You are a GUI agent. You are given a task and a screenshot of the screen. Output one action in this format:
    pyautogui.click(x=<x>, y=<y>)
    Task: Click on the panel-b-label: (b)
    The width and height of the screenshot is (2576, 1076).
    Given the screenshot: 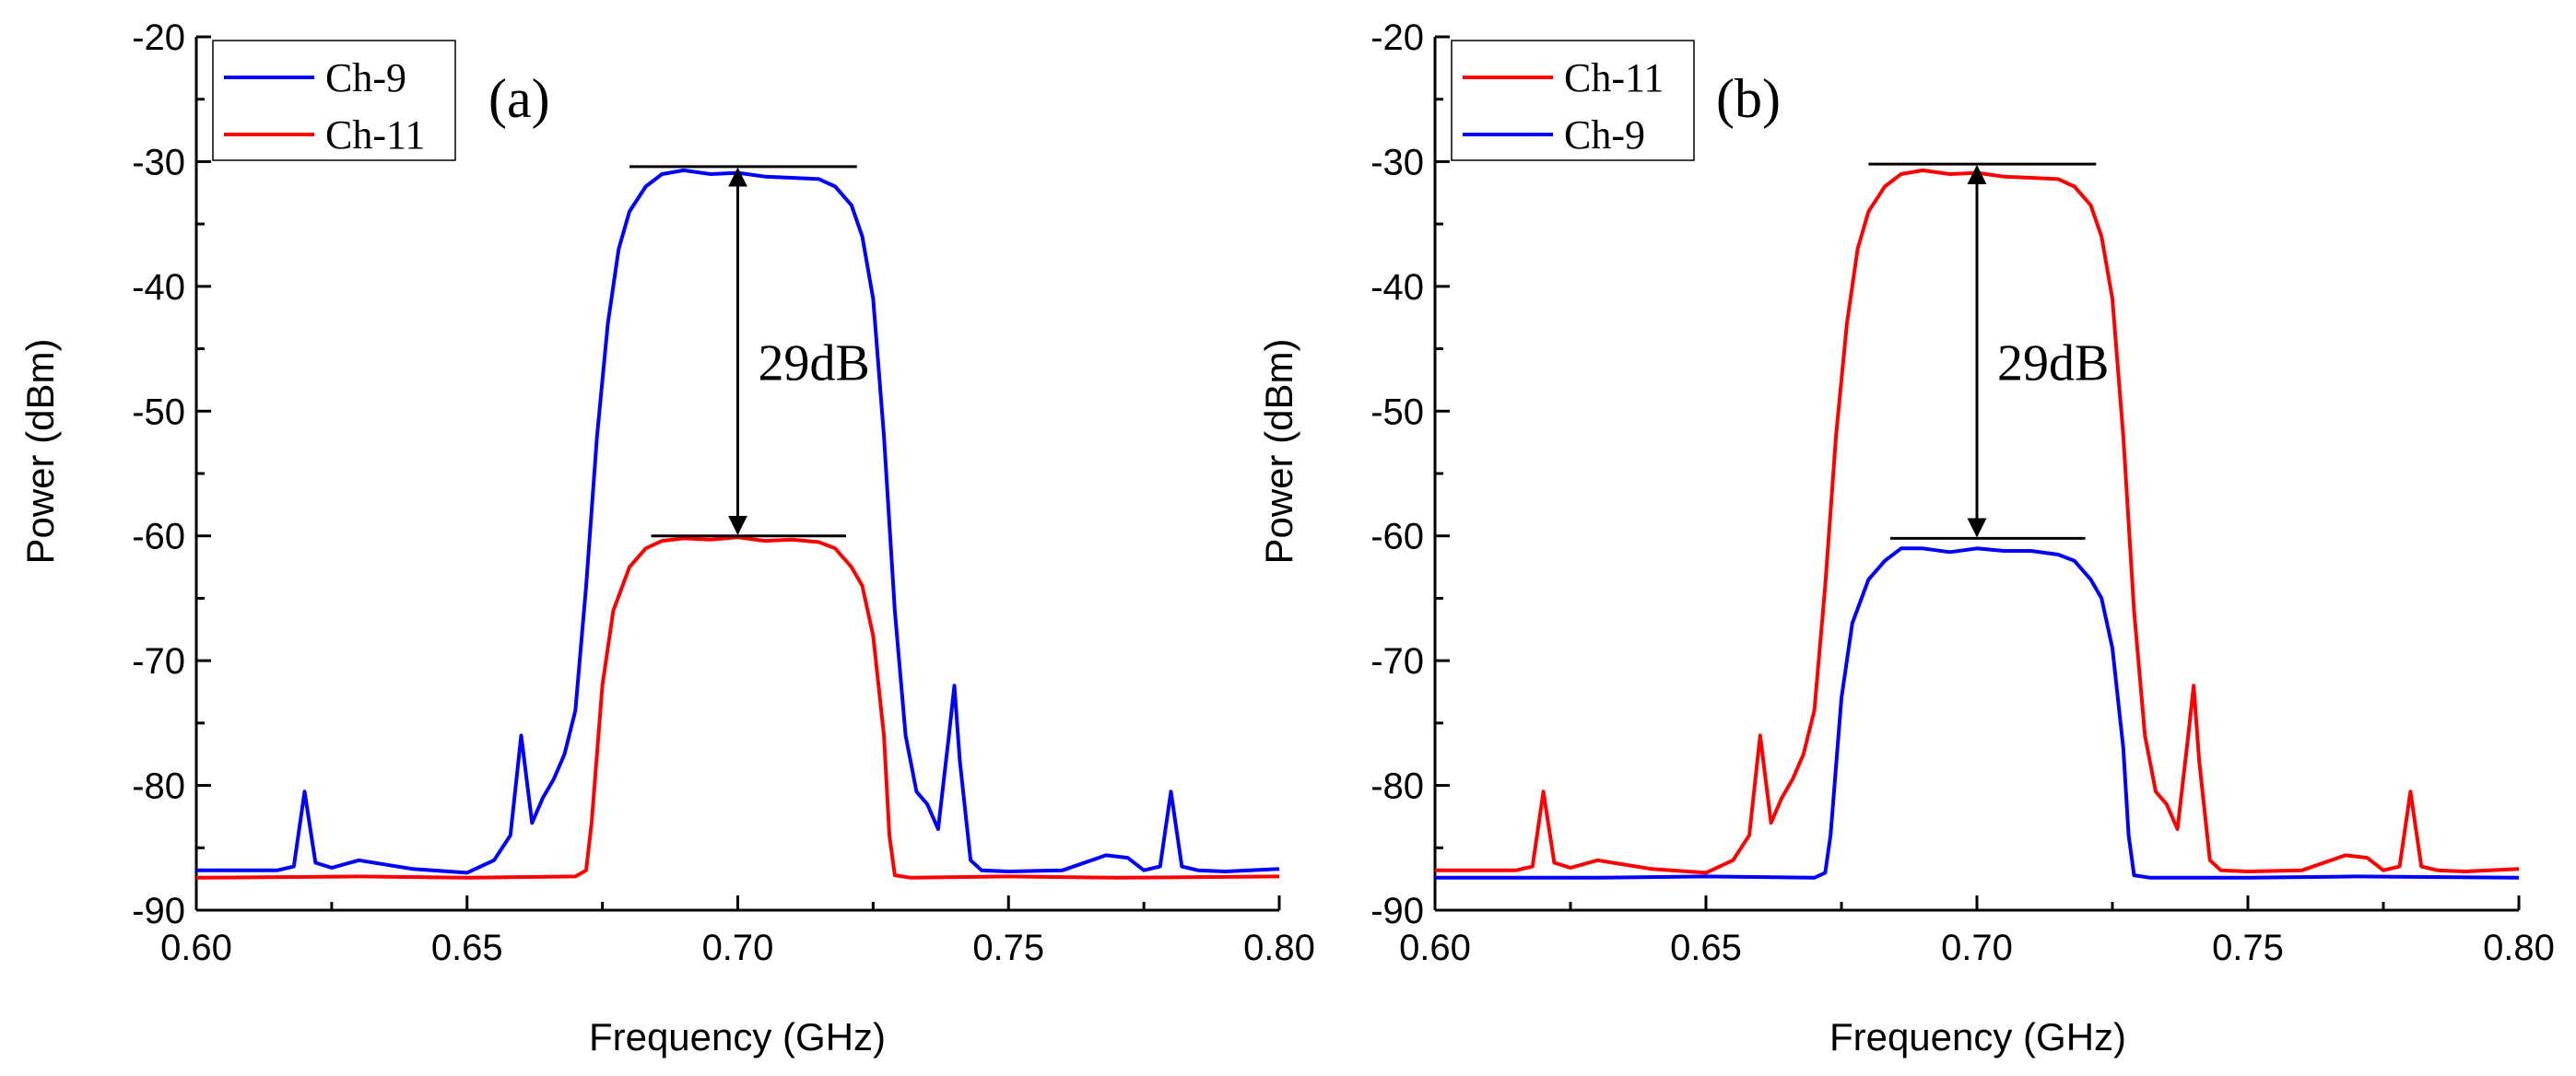 What is the action you would take?
    pyautogui.click(x=1748, y=98)
    